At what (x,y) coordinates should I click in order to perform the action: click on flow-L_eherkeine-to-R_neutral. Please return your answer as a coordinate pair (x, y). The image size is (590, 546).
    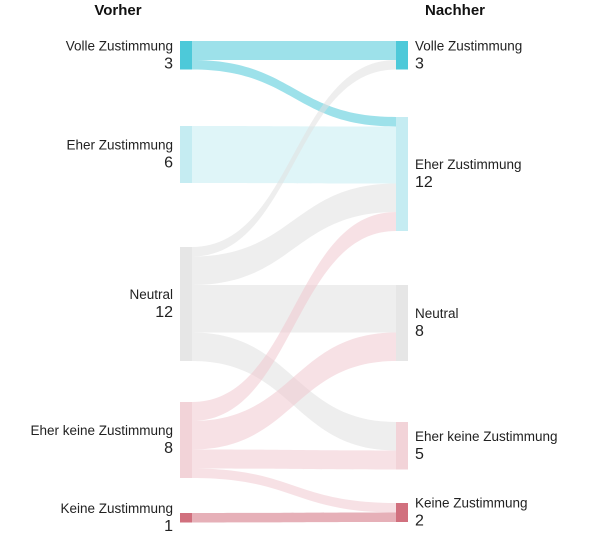
    Looking at the image, I should click on (294, 391).